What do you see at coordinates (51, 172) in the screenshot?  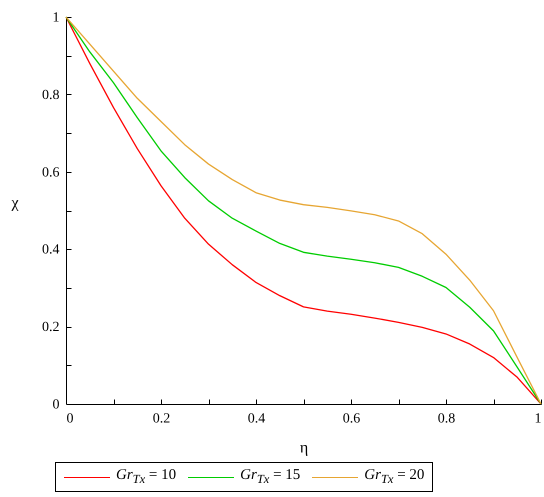 I see `y-tick-label: 0.6` at bounding box center [51, 172].